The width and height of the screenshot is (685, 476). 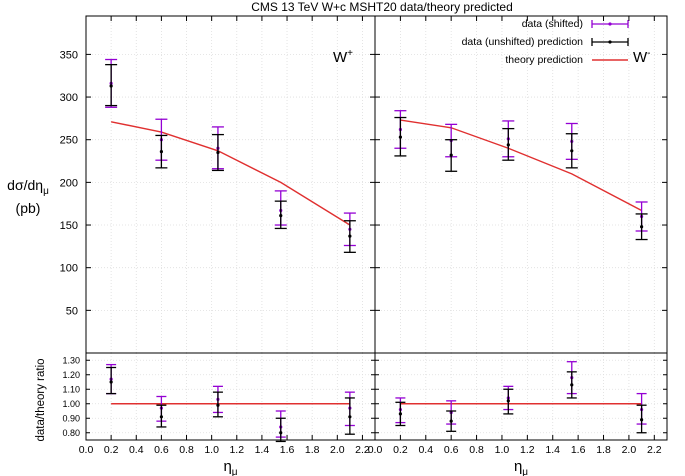 I want to click on y-axis-label-line2: (pb), so click(x=28, y=208).